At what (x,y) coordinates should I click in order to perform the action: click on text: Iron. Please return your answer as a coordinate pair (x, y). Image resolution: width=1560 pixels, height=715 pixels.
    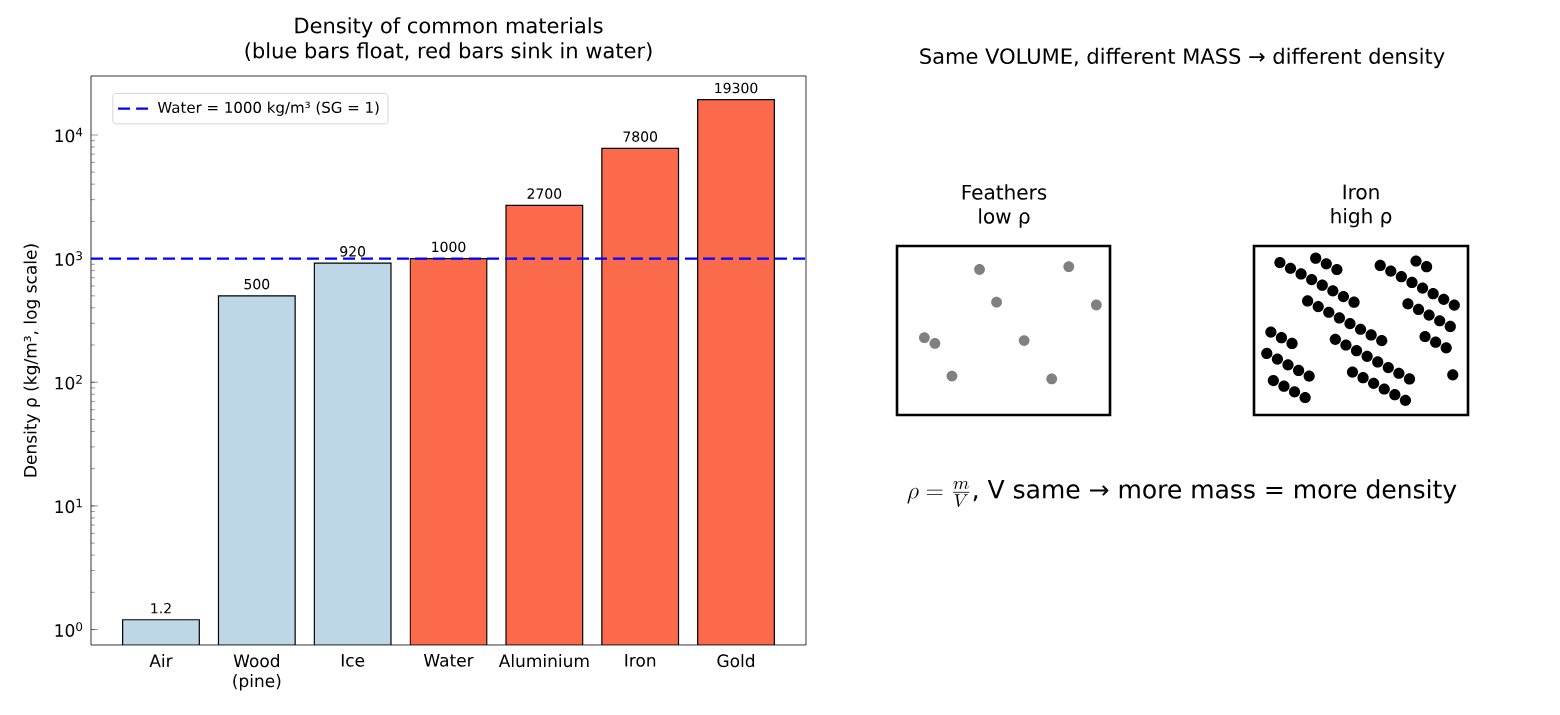
    Looking at the image, I should click on (1361, 192).